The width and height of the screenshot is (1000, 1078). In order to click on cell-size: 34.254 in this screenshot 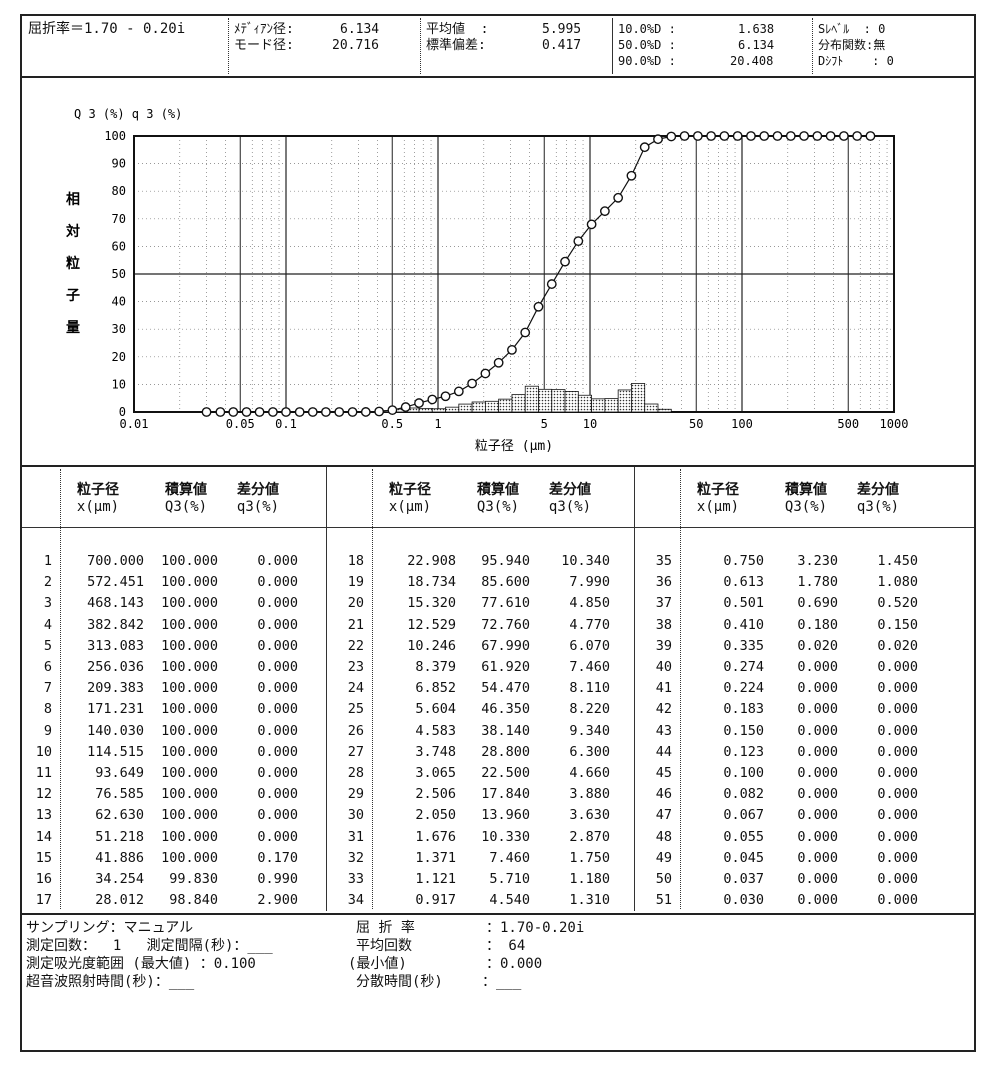, I will do `click(119, 879)`.